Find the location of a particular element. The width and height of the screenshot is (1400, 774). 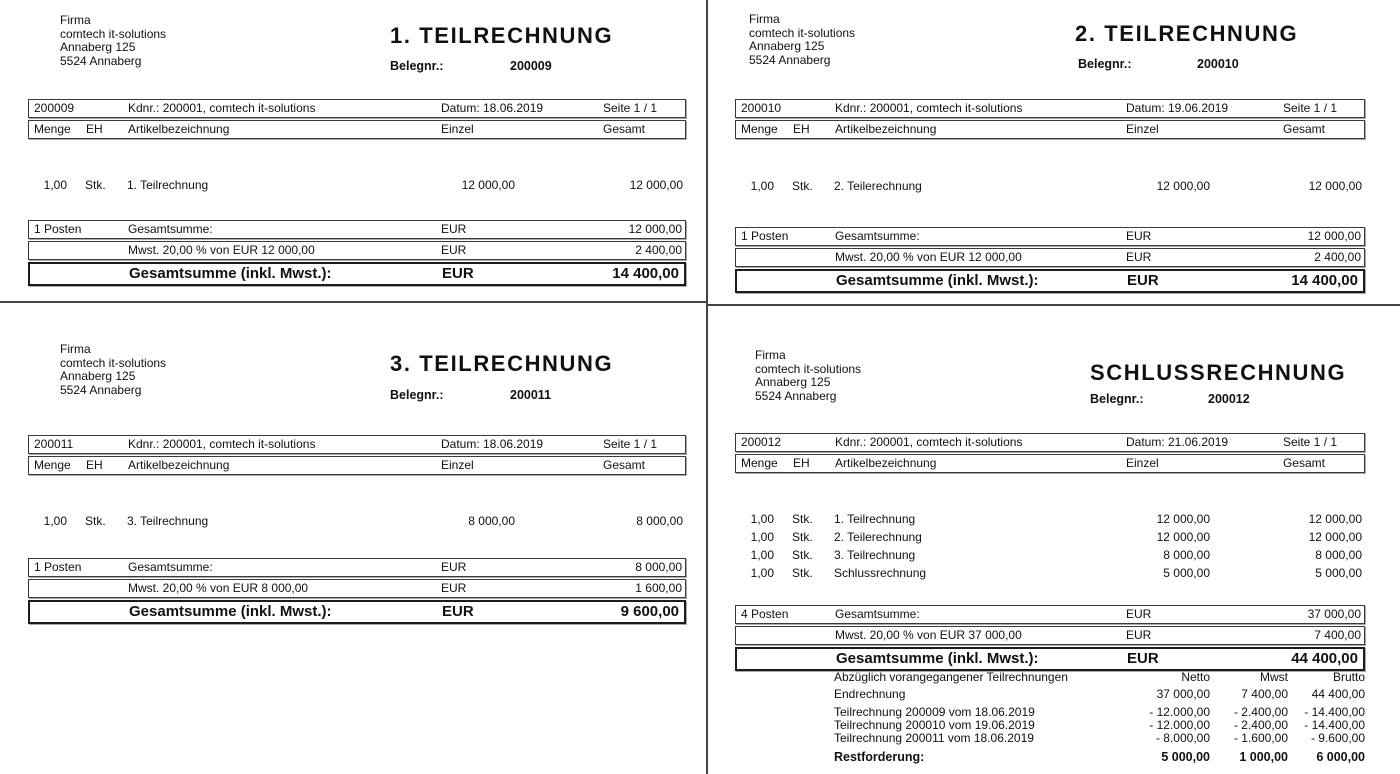

item-total: 5 000,00 is located at coordinates (1338, 573).